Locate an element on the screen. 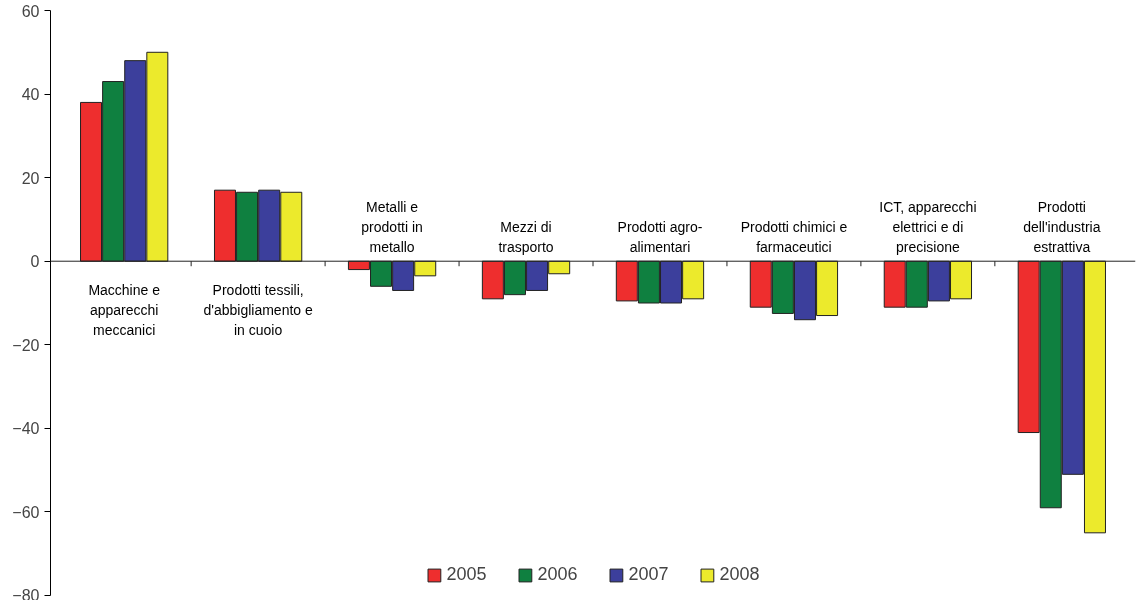 This screenshot has height=604, width=1143. y-tick-label: 60 is located at coordinates (30, 11).